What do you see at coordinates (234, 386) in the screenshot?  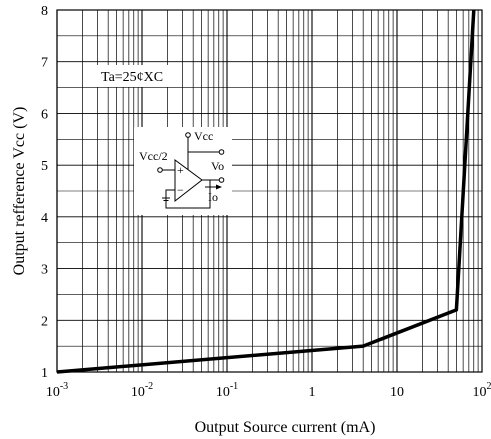 I see `x-tick-exponent: -1` at bounding box center [234, 386].